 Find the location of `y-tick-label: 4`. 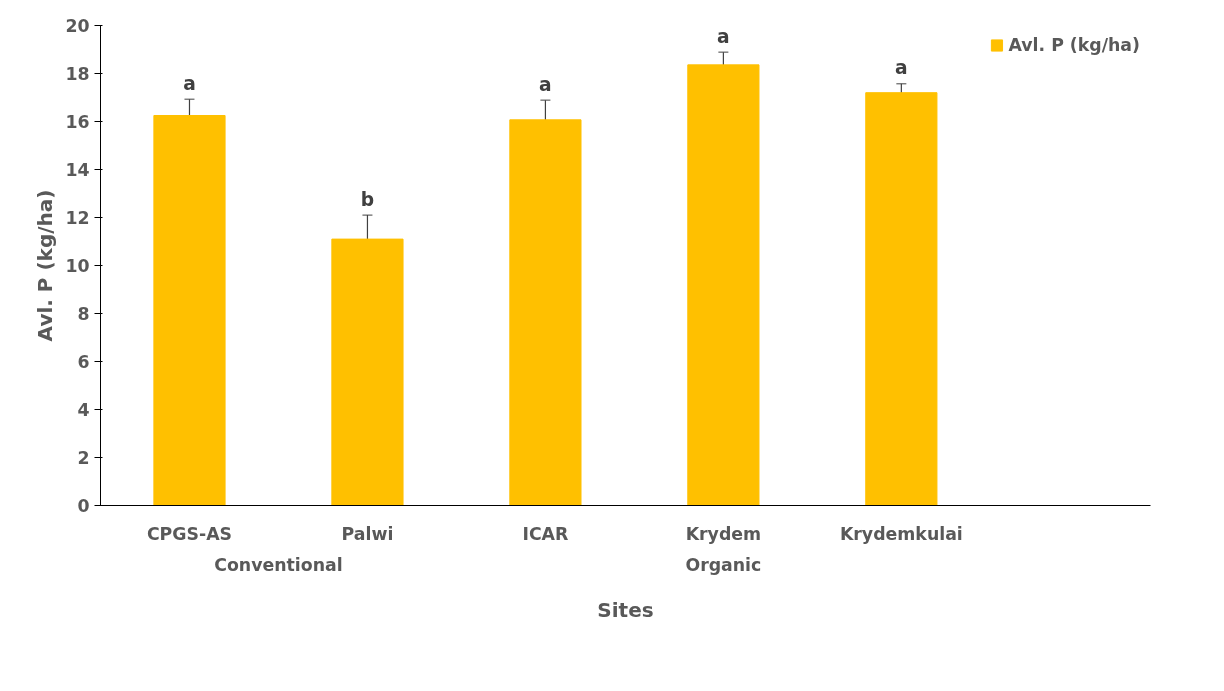

y-tick-label: 4 is located at coordinates (83, 410).